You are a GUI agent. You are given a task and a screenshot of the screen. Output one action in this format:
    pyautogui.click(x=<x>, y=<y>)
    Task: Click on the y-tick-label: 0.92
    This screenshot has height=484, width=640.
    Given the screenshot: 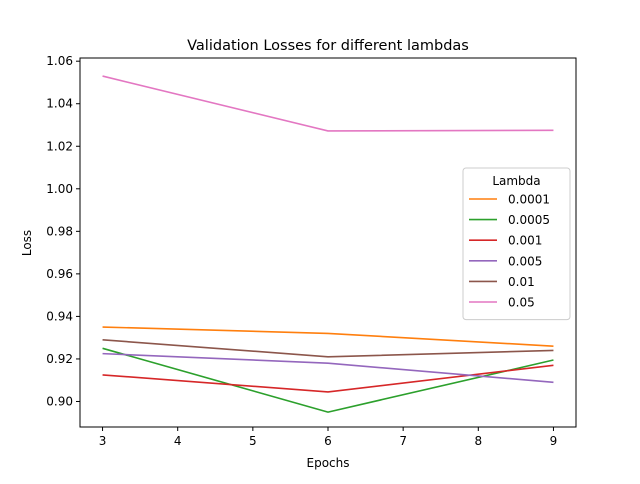 What is the action you would take?
    pyautogui.click(x=59, y=359)
    